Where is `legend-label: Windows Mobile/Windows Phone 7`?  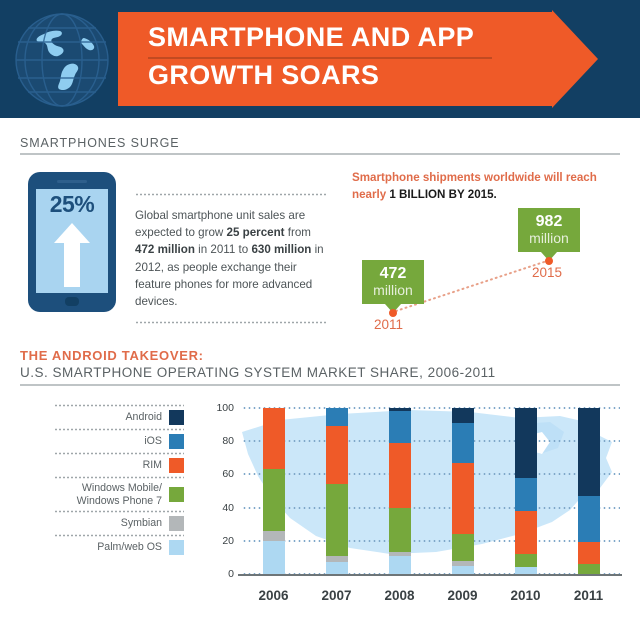
legend-label: Windows Mobile/Windows Phone 7 is located at coordinates (119, 494).